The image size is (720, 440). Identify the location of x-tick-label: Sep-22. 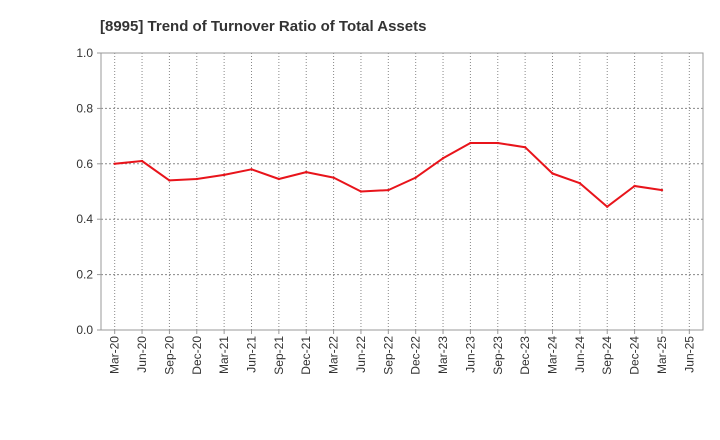
(388, 355).